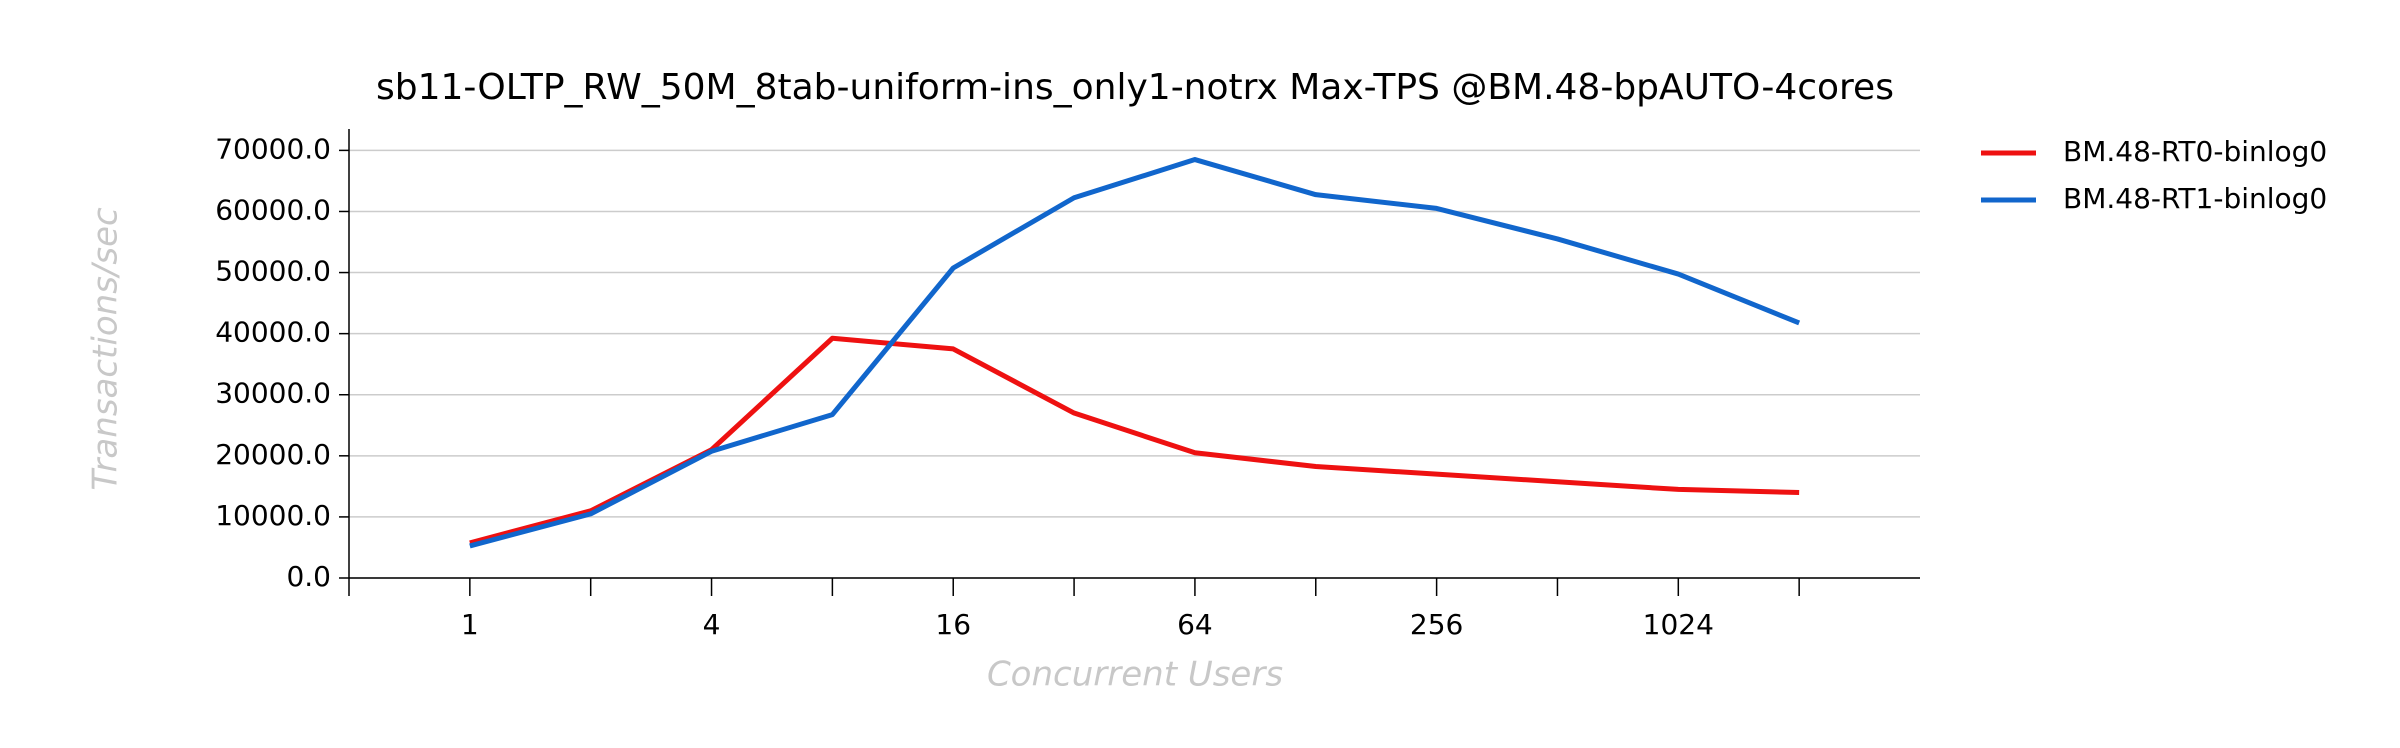  I want to click on x-tick-label: 4, so click(712, 624).